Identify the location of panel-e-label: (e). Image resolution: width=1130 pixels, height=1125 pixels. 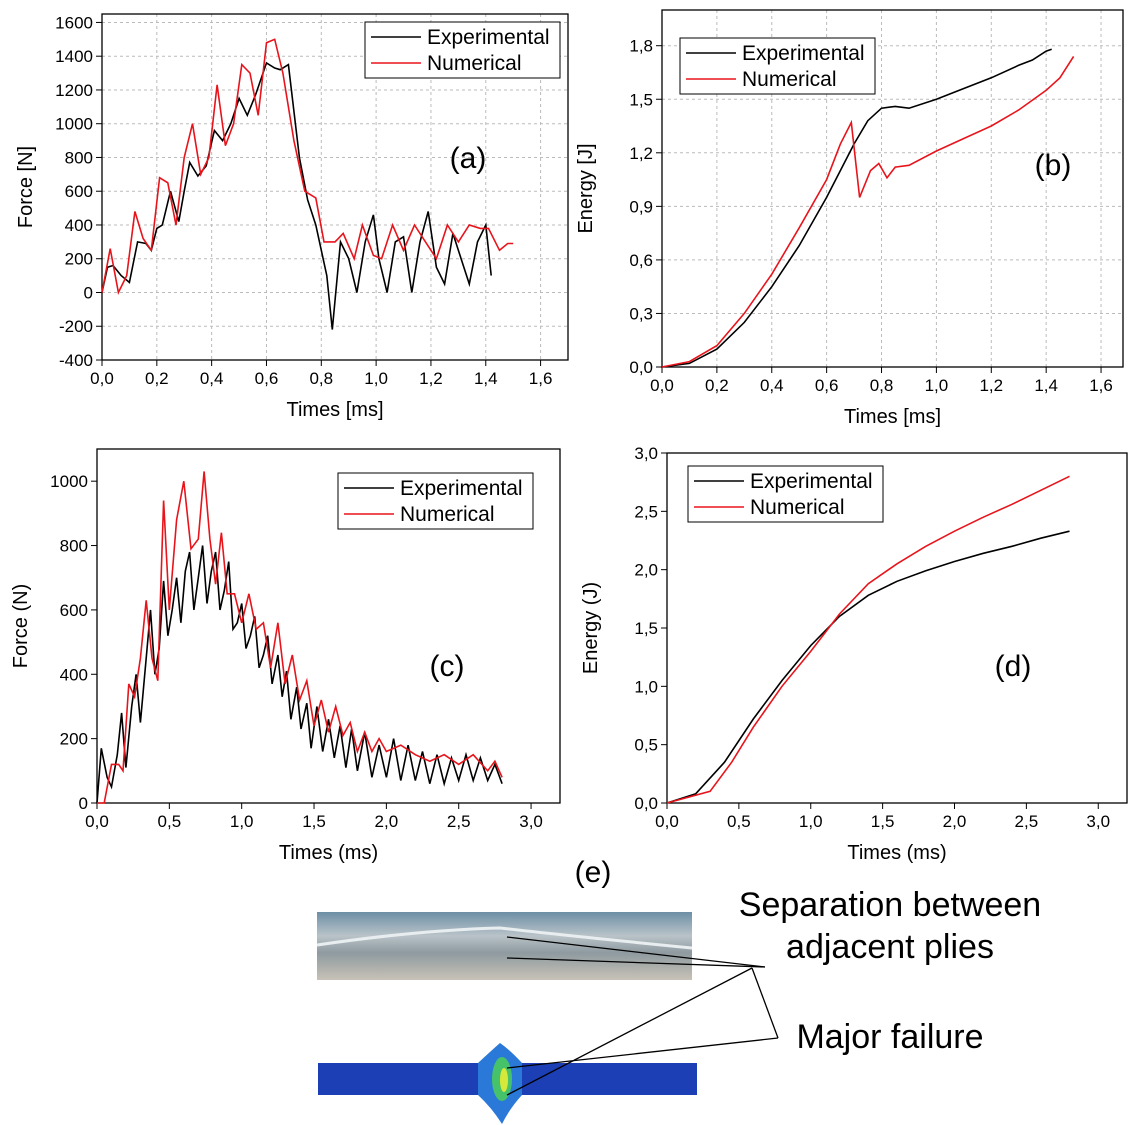
(593, 872).